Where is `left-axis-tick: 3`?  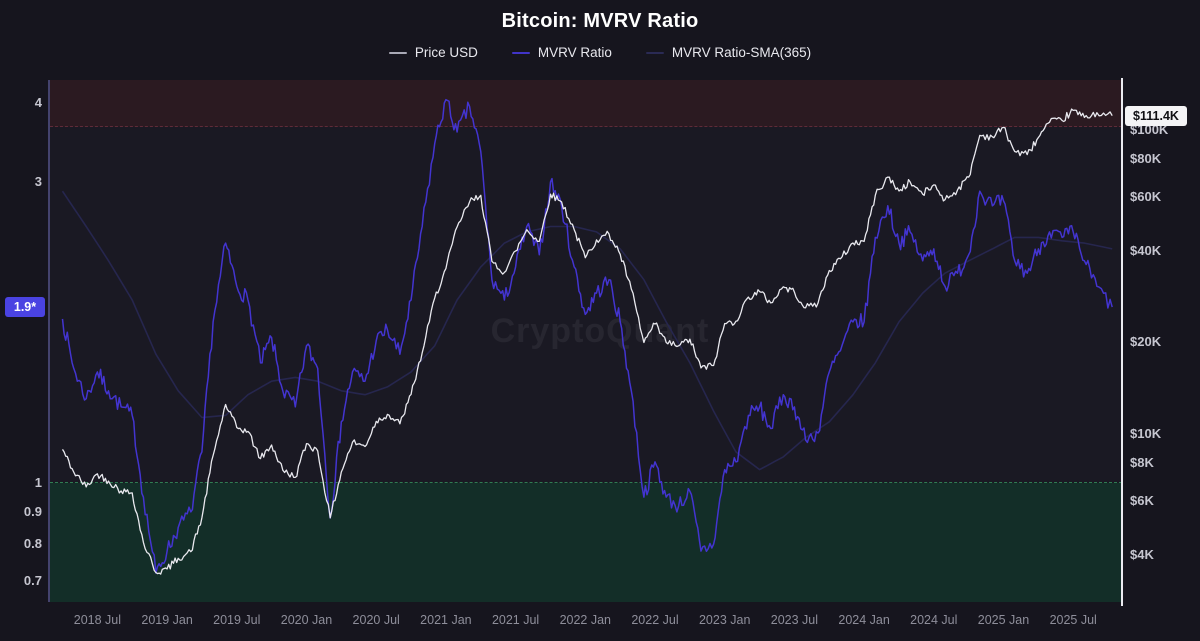
left-axis-tick: 3 is located at coordinates (38, 181).